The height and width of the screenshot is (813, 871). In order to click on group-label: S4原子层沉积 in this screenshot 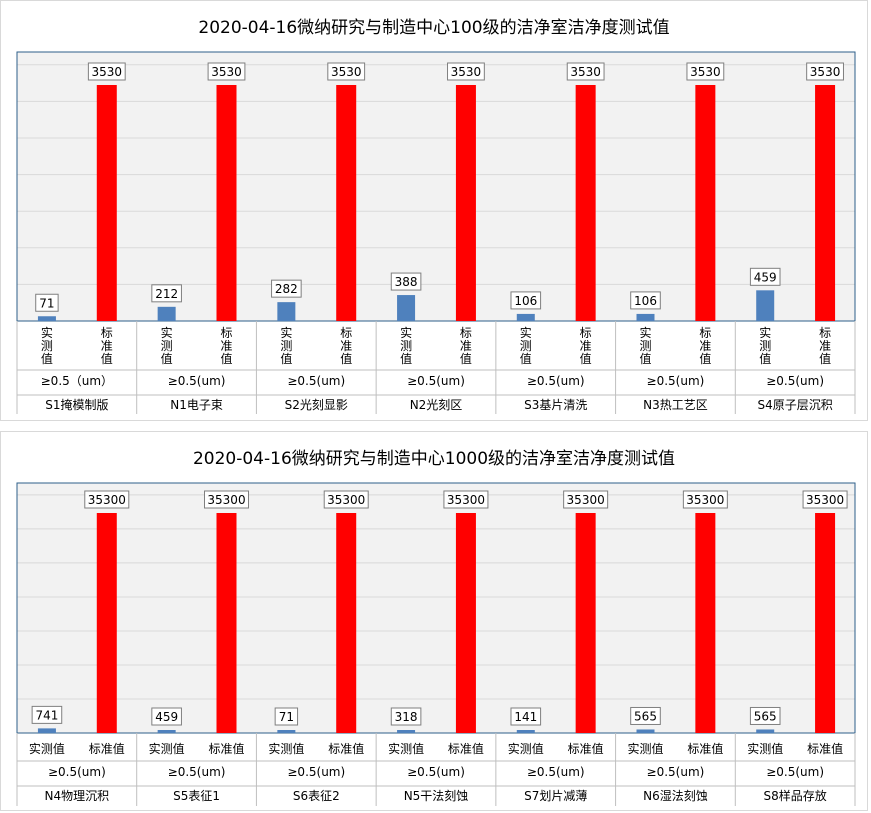, I will do `click(795, 405)`.